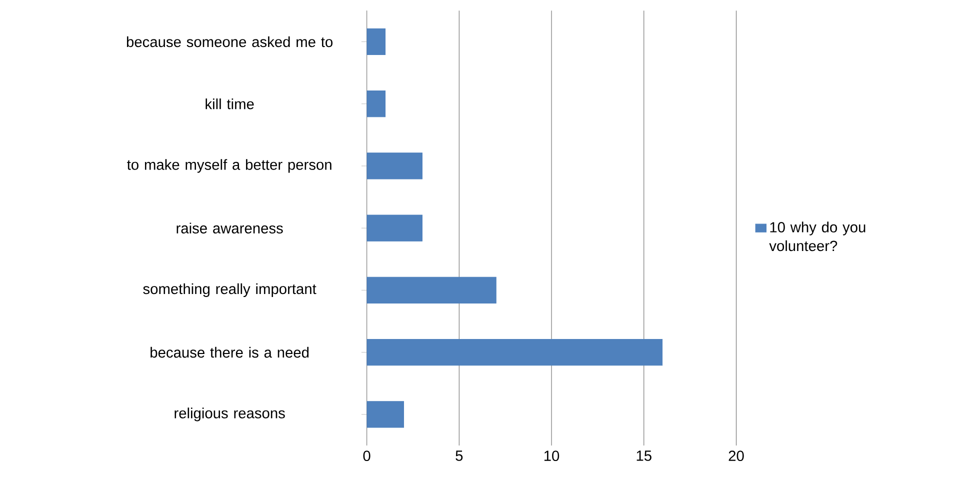 The height and width of the screenshot is (481, 979). I want to click on y-tick-label: because someone asked me to, so click(229, 41).